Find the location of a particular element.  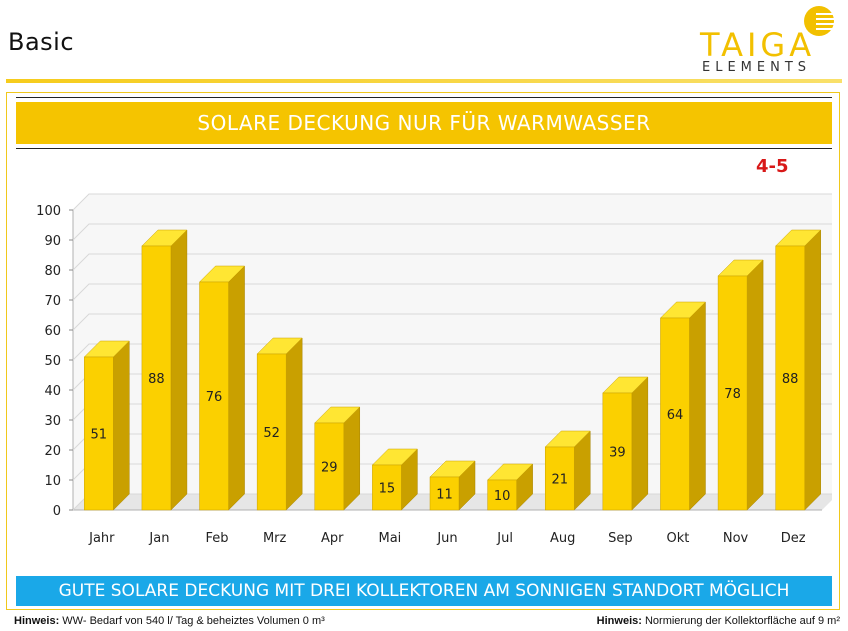

data-label: 76 is located at coordinates (214, 397).